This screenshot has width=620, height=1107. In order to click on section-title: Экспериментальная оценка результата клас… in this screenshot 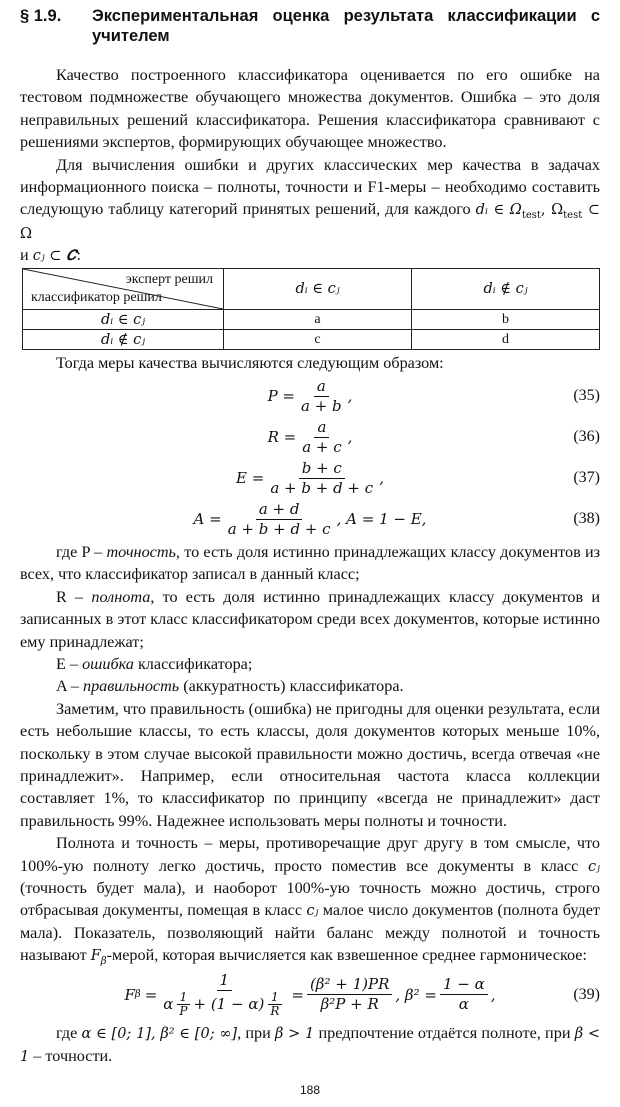, I will do `click(346, 26)`.